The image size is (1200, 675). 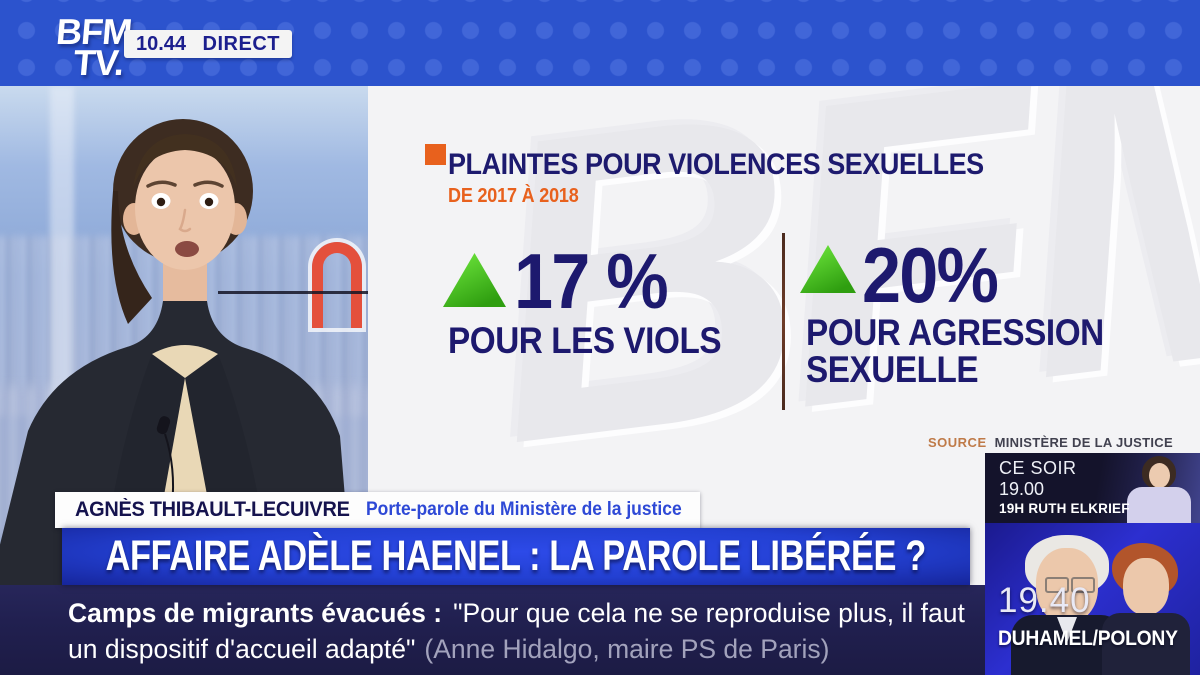 I want to click on source-value: MINISTÈRE DE LA JUSTICE, so click(x=1083, y=442).